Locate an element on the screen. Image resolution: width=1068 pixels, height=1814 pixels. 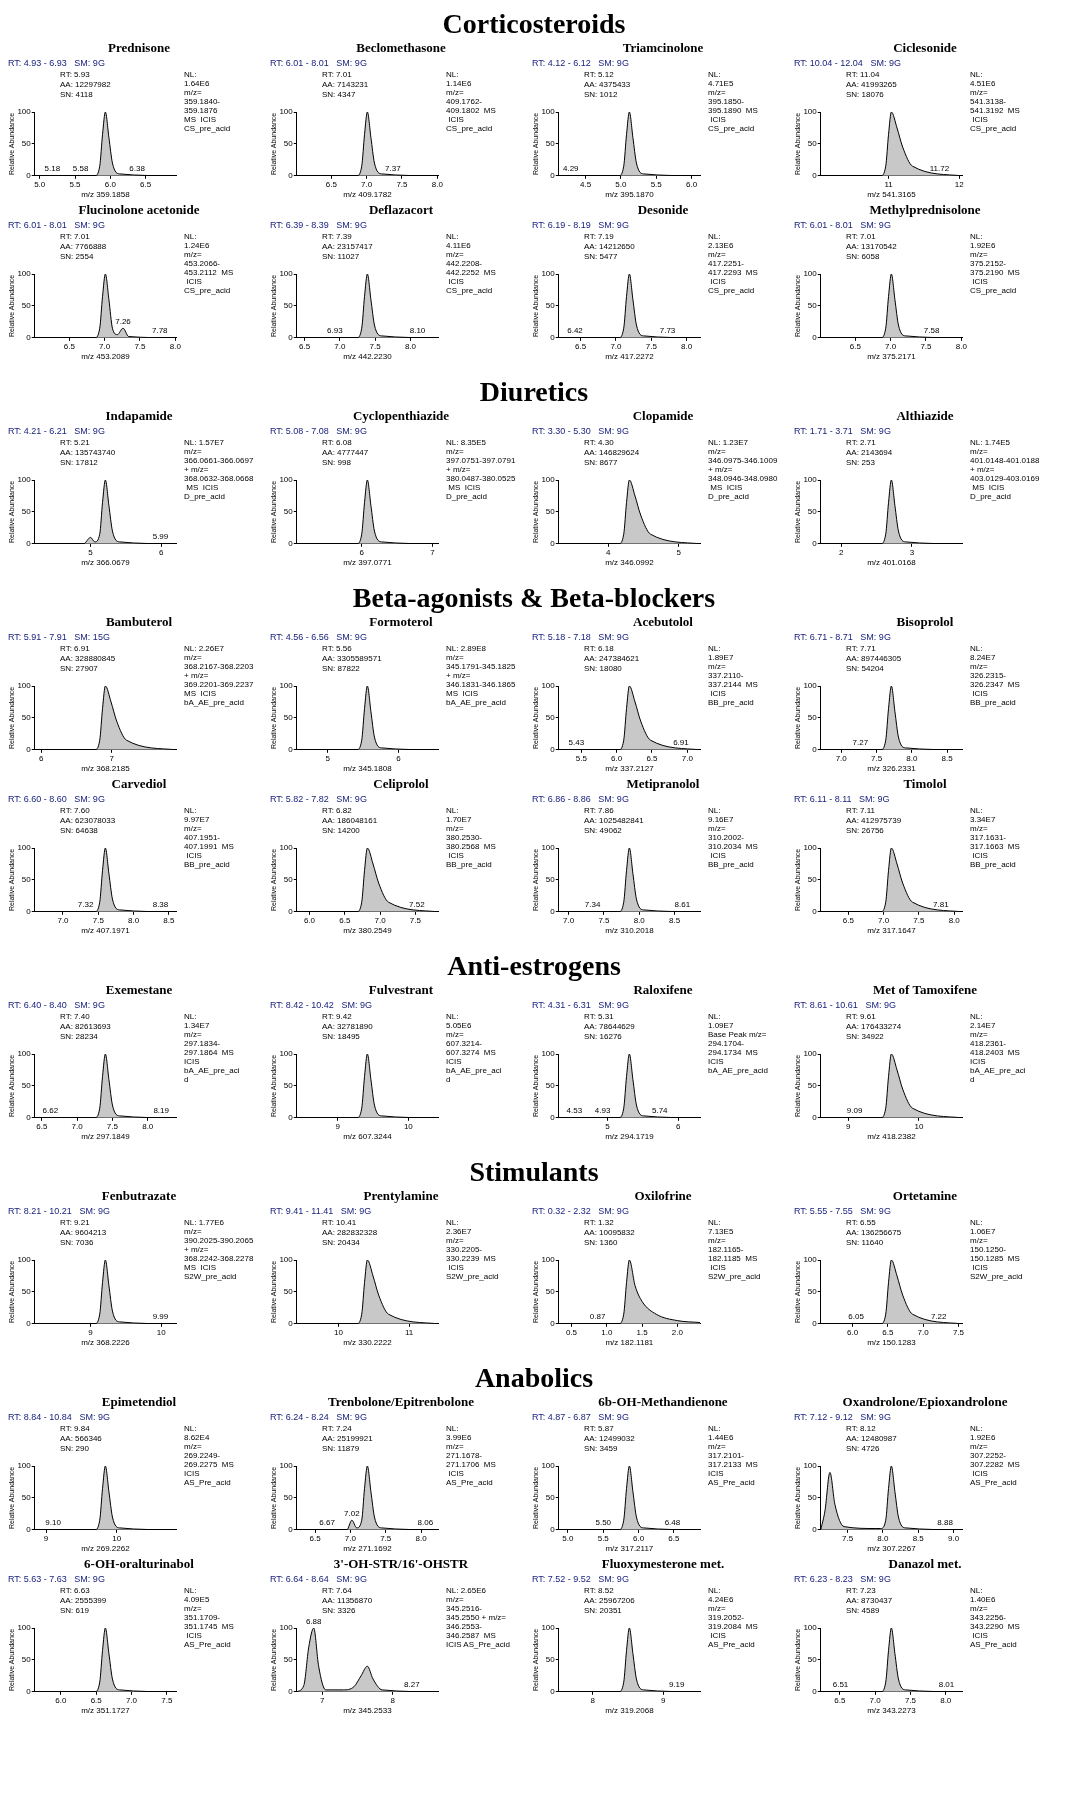
text: NL: 2.14E7 m/z= 418.2361- 418.2403 MS ICIS bA_AE_pre_aci d is located at coordinates (998, 1049).